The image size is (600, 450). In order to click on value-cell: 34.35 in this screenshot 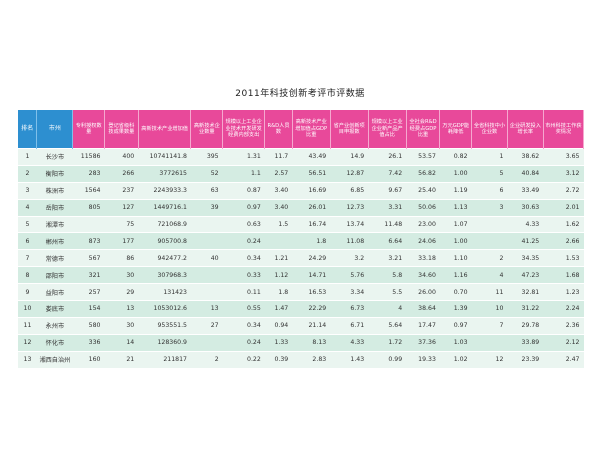, I will do `click(525, 258)`.